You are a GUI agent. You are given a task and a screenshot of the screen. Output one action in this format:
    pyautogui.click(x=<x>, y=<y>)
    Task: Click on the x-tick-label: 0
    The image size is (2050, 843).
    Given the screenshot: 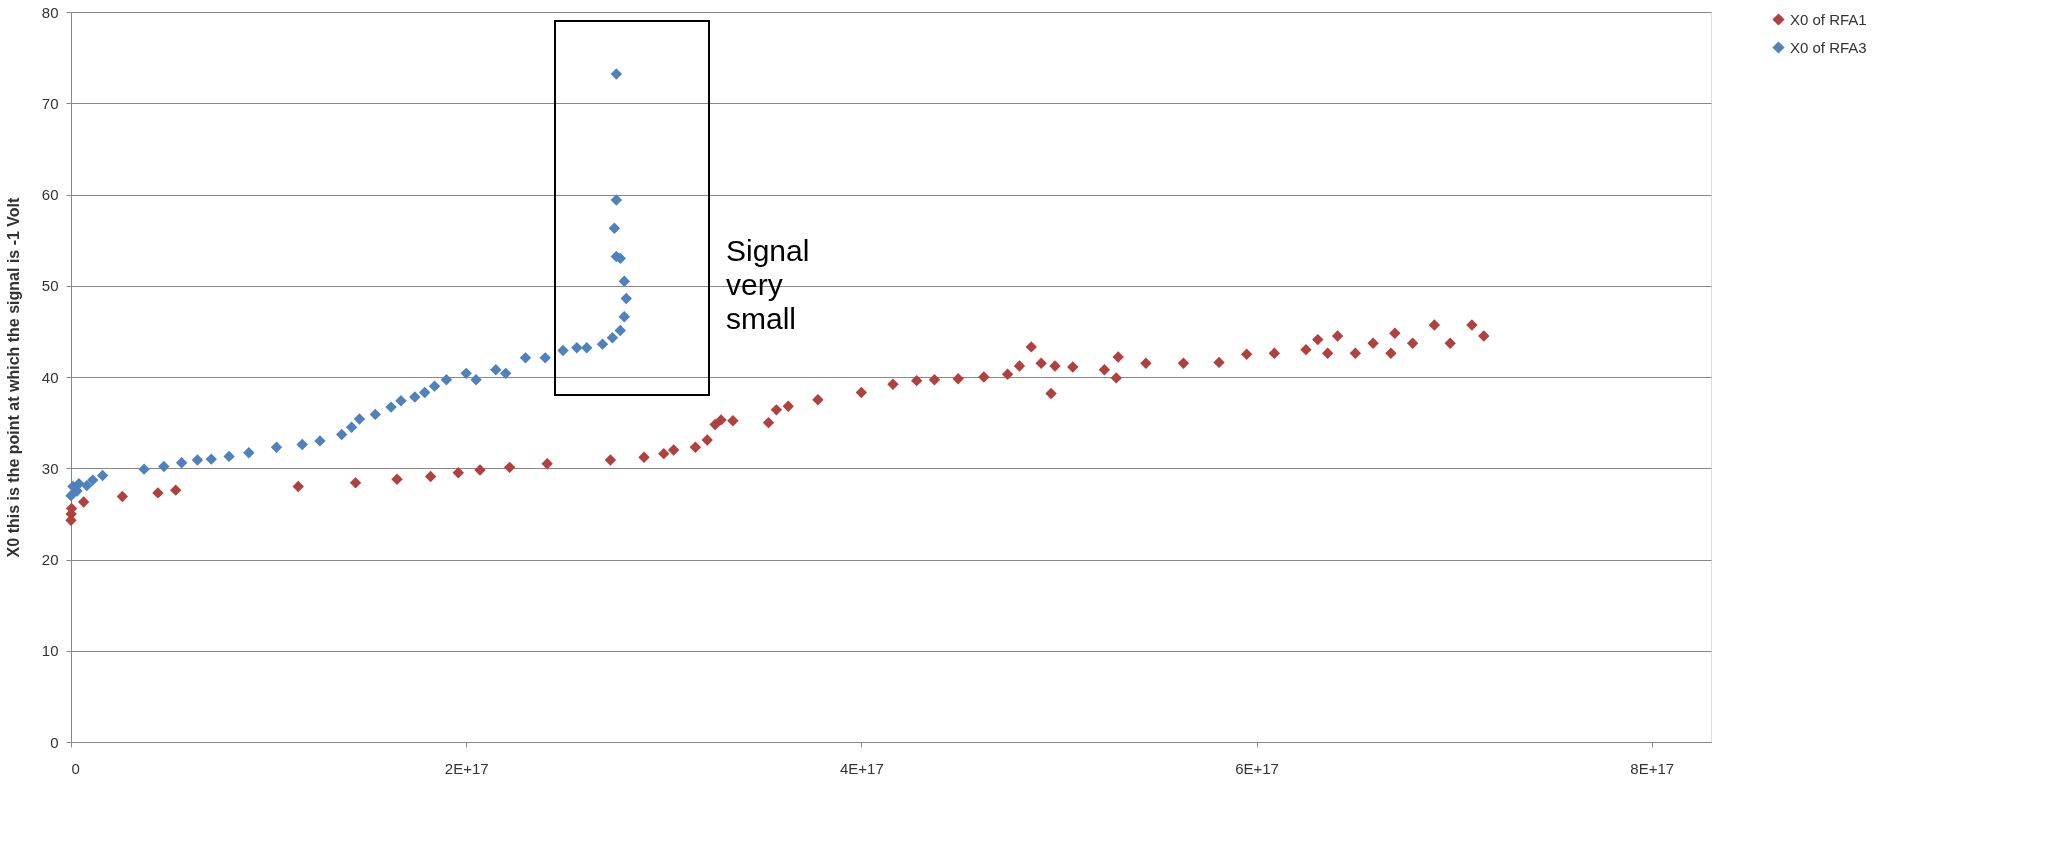 What is the action you would take?
    pyautogui.click(x=75, y=768)
    